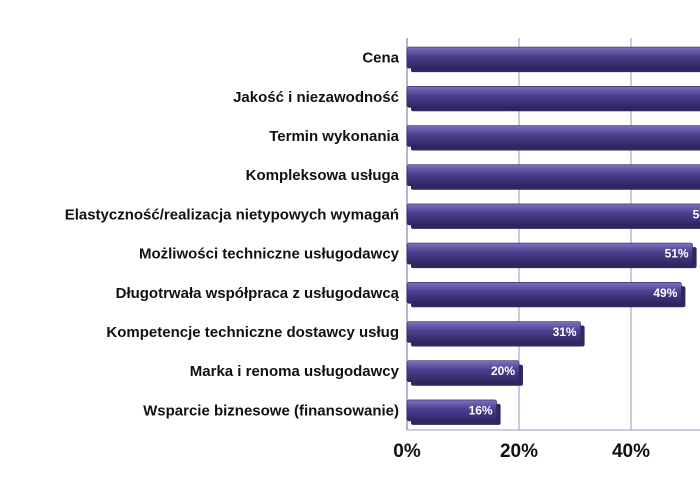  I want to click on data-label: 51%, so click(677, 254).